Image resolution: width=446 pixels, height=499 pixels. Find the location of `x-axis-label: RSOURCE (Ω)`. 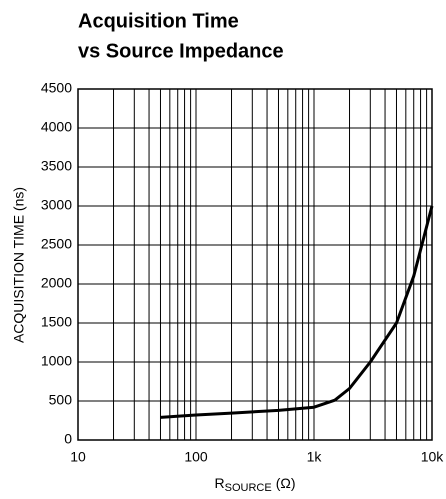

x-axis-label: RSOURCE (Ω) is located at coordinates (255, 484).